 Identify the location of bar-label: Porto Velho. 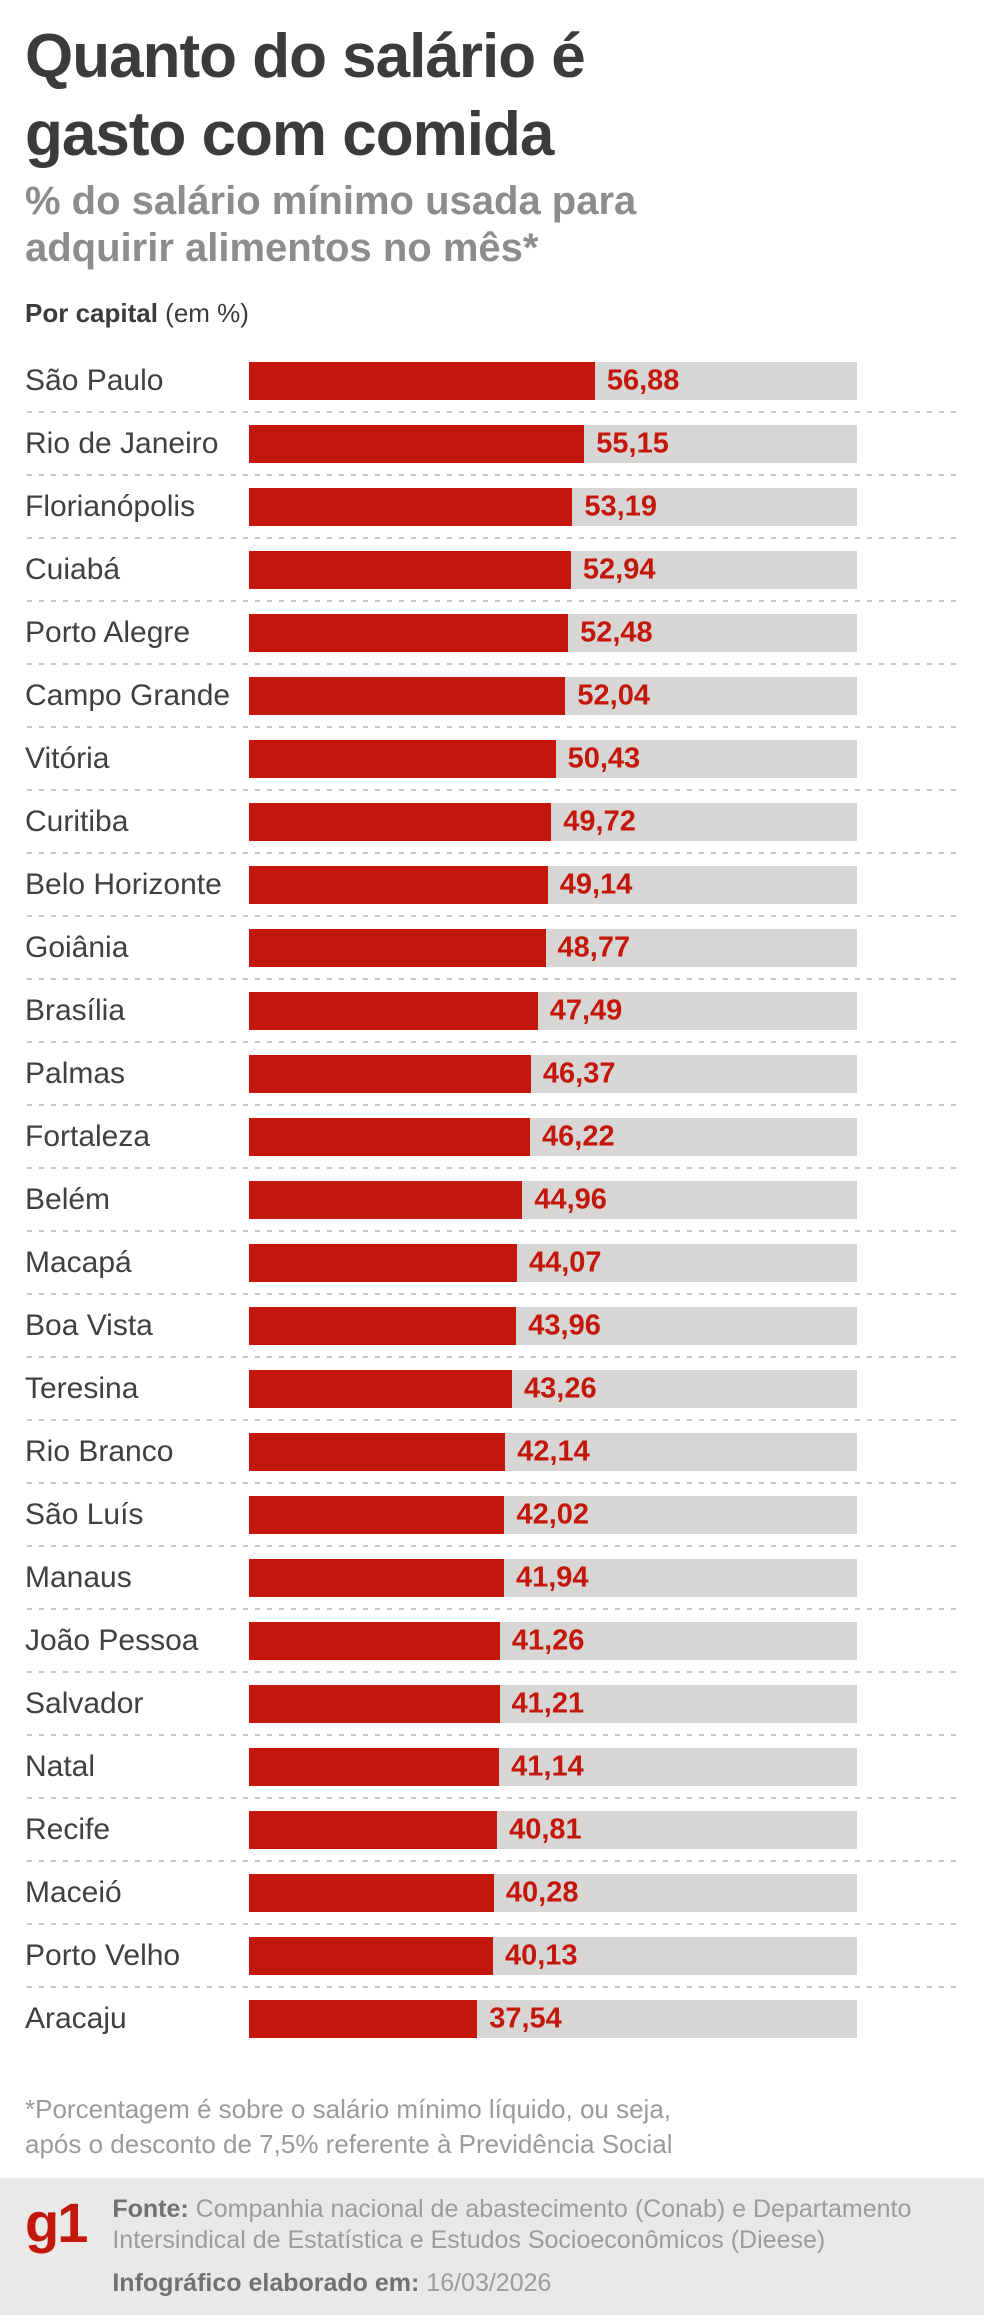
(103, 1955).